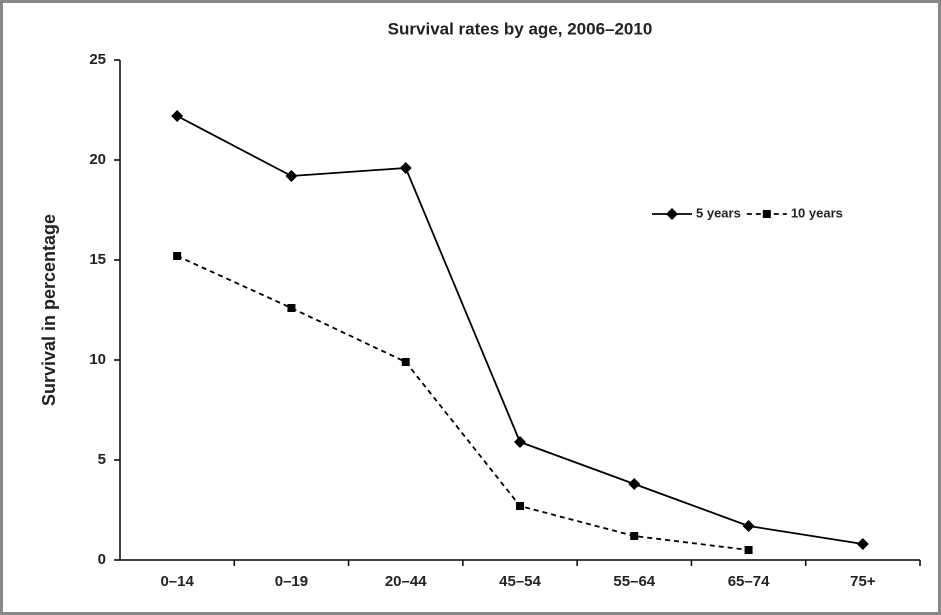 The width and height of the screenshot is (941, 615). I want to click on y-tick-label: 0, so click(102, 559).